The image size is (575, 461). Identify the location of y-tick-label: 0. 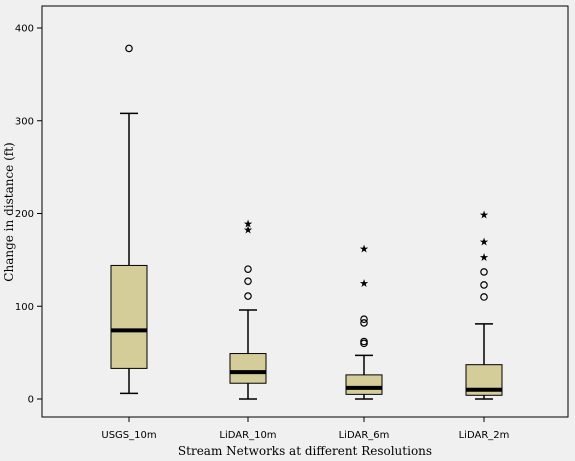
(31, 400).